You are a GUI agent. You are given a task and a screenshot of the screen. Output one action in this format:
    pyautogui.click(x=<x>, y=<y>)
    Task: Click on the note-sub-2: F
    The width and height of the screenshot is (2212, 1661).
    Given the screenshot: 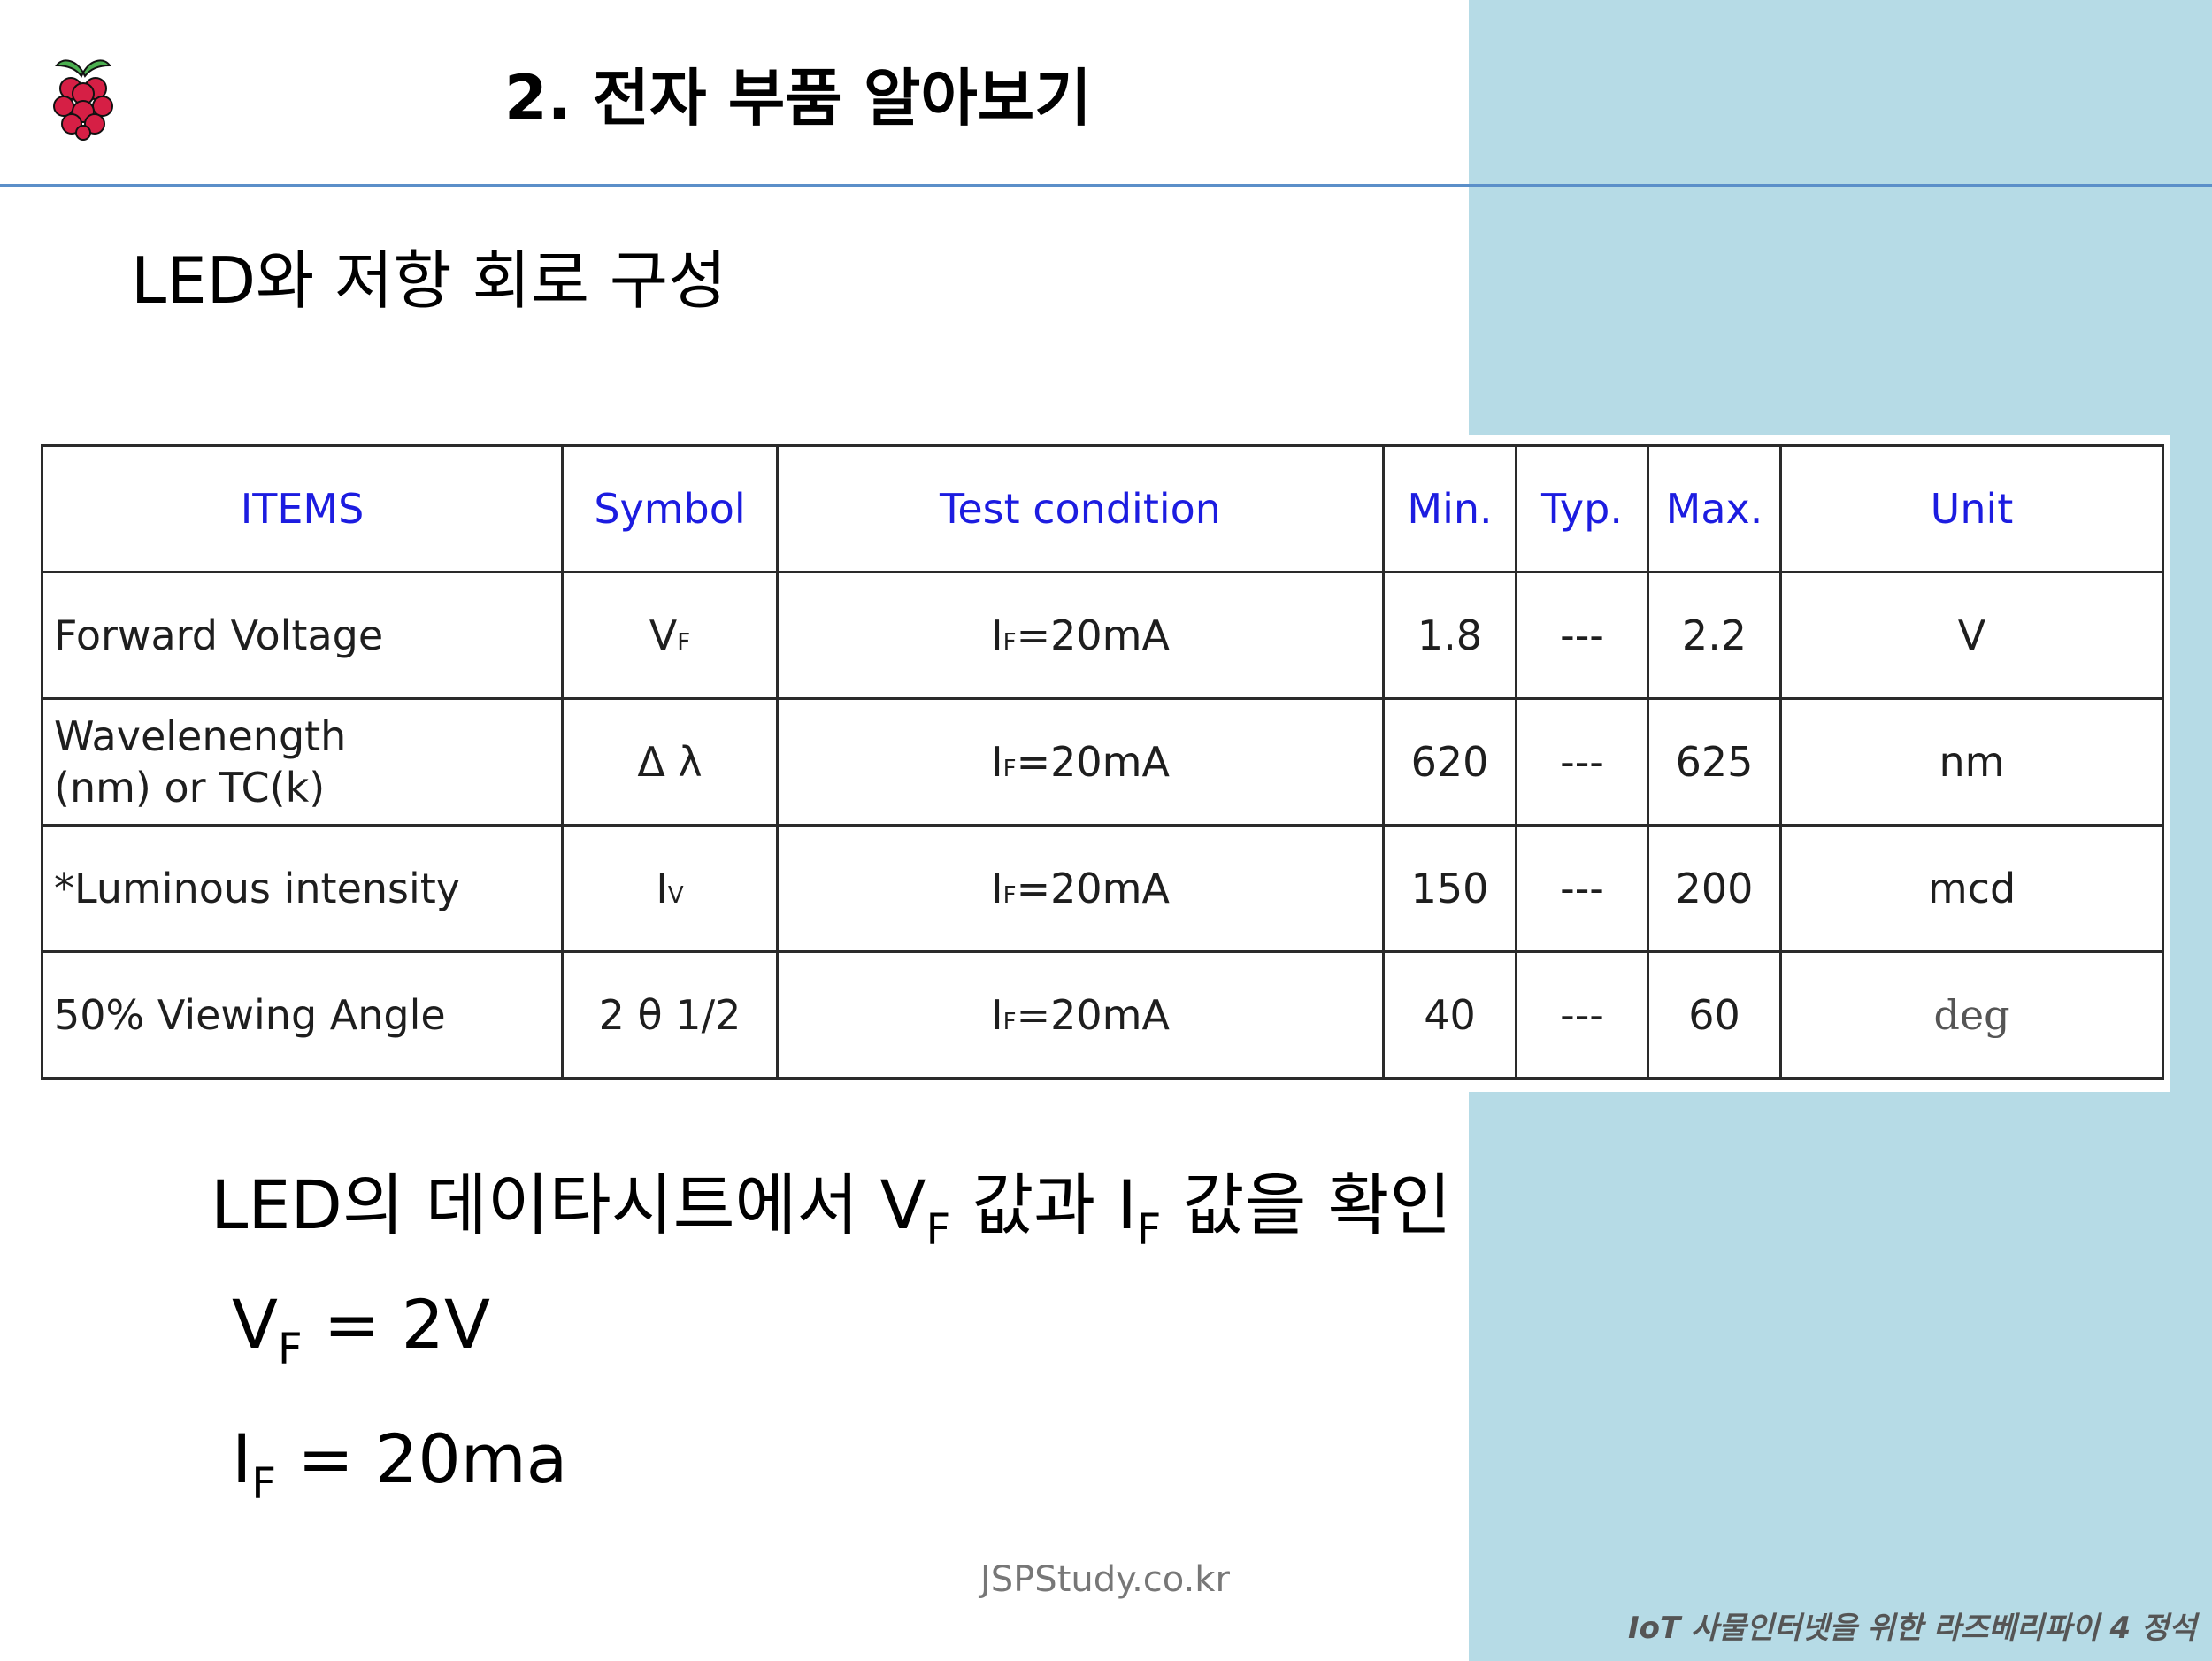 What is the action you would take?
    pyautogui.click(x=1149, y=1230)
    